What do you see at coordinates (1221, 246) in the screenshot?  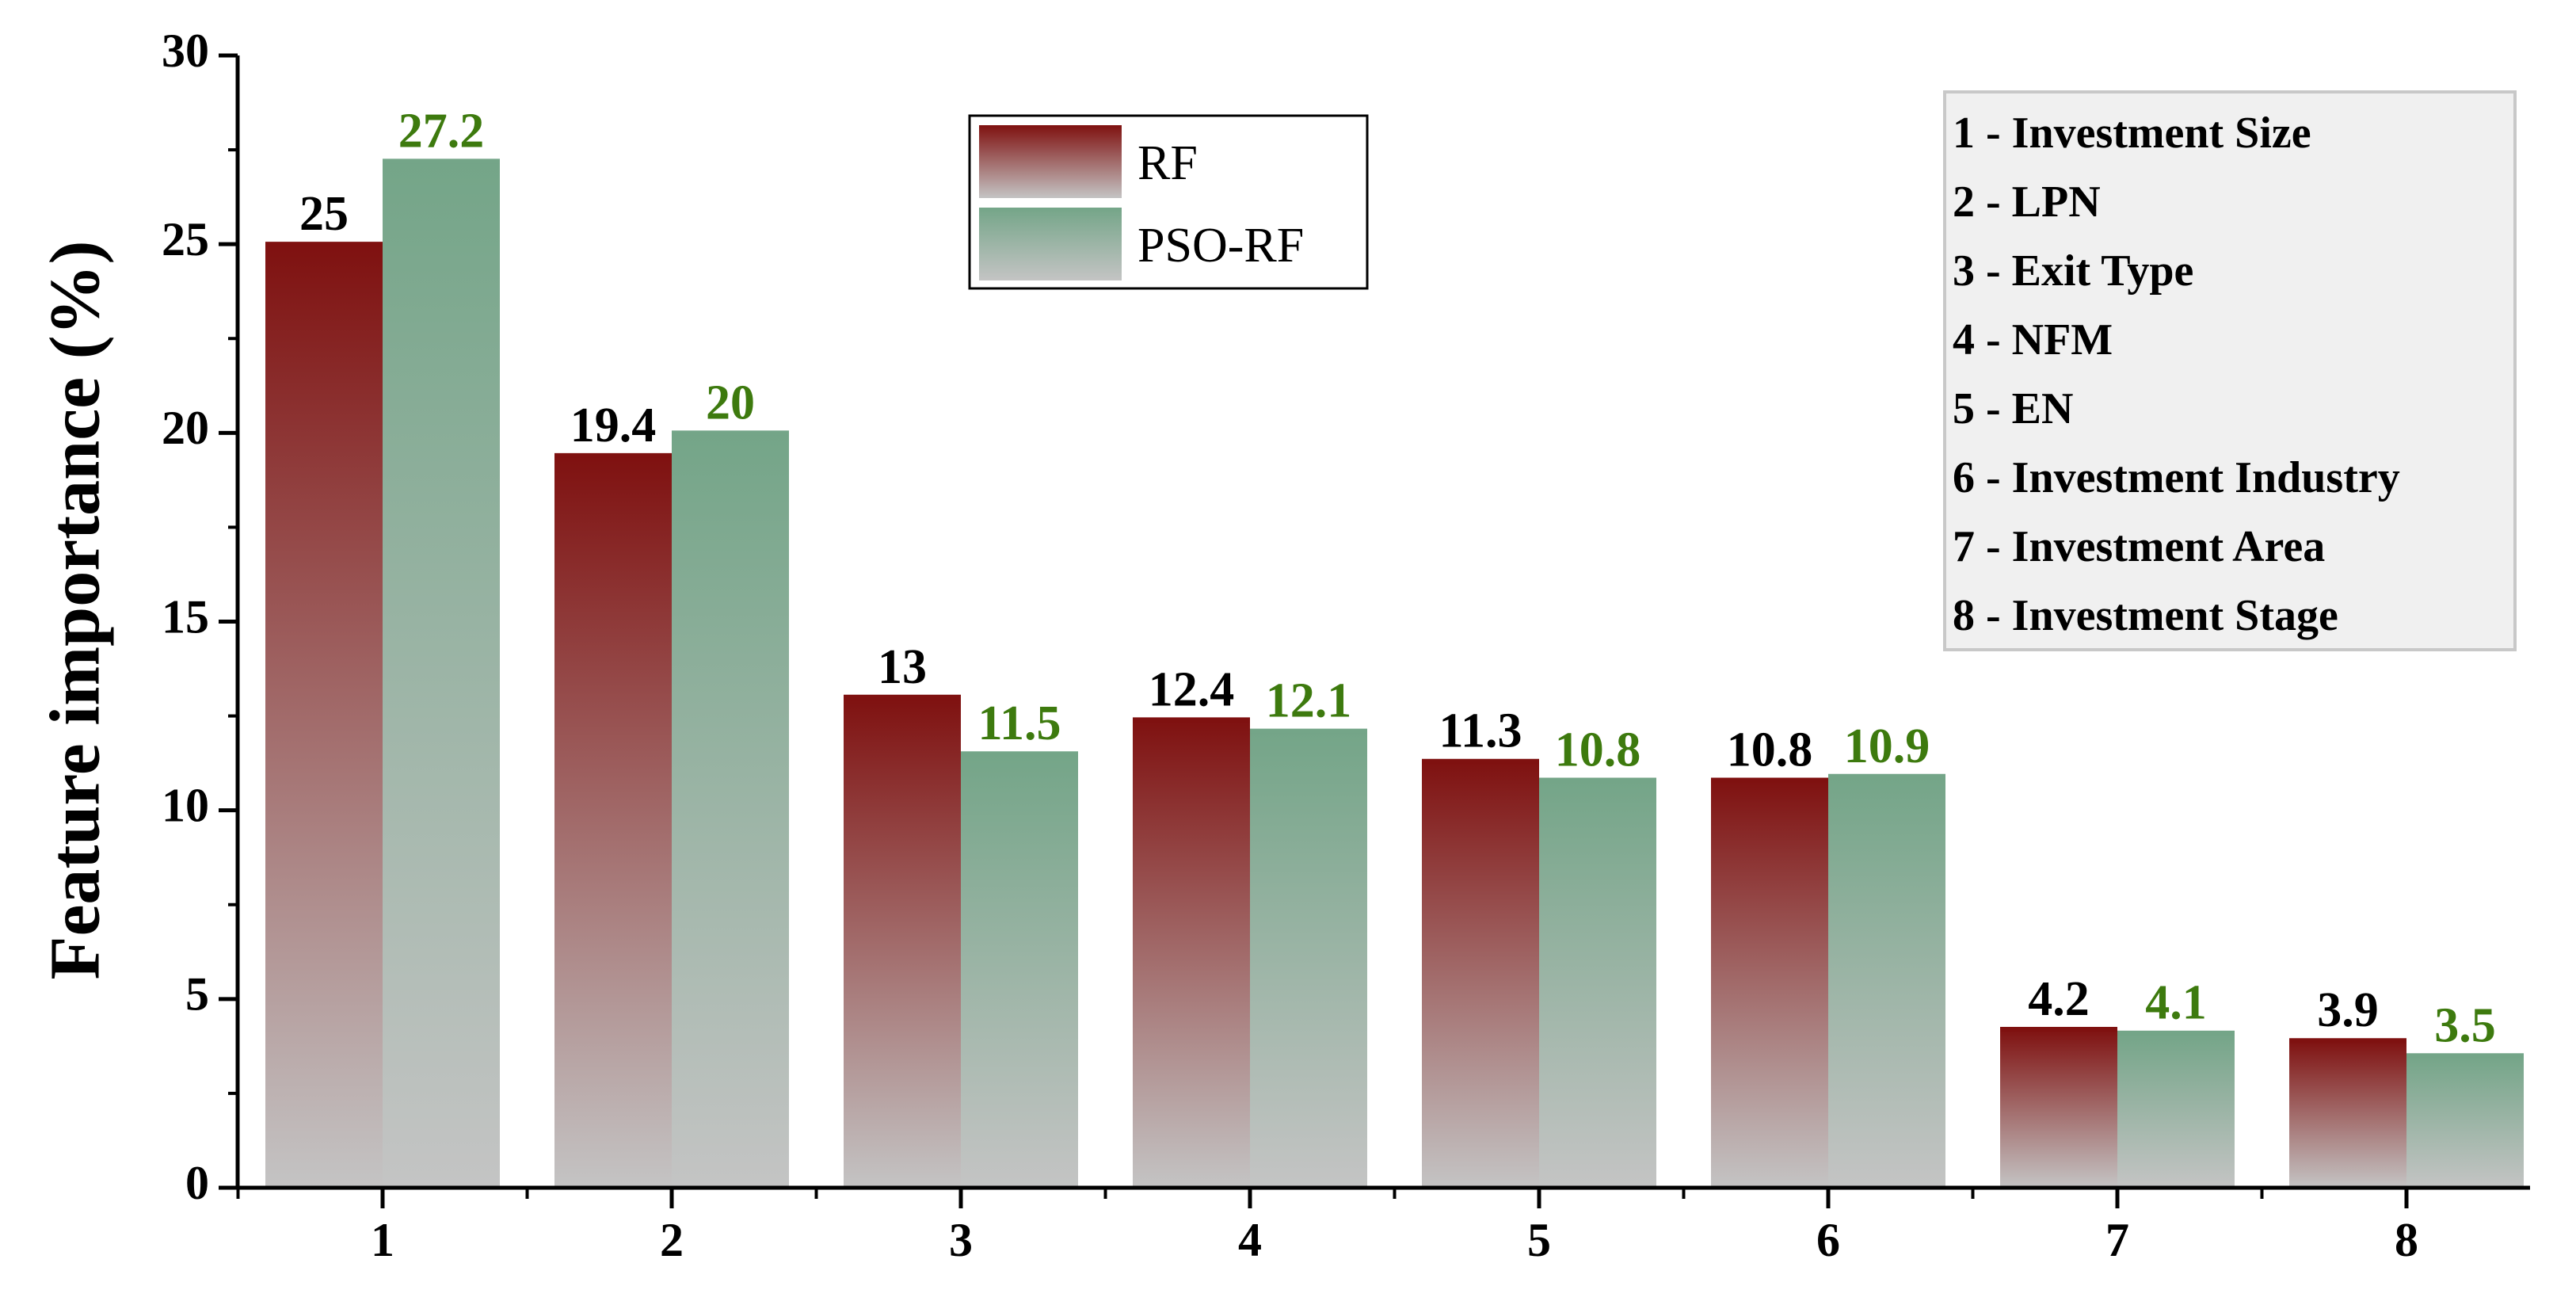 I see `legend-label-pso-rf: PSO-RF` at bounding box center [1221, 246].